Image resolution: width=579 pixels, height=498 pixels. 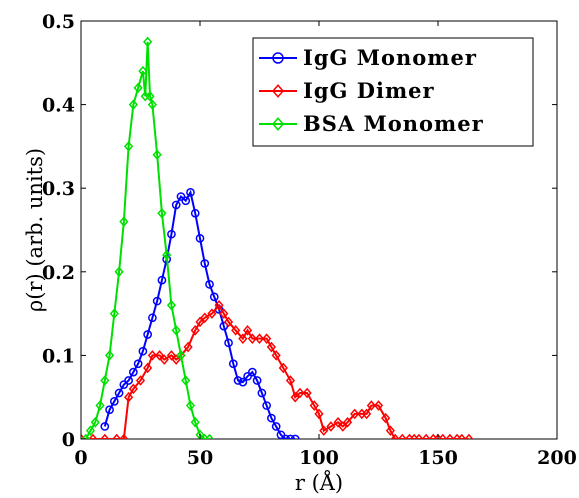 What do you see at coordinates (58, 189) in the screenshot?
I see `y-tick-label: 0.3` at bounding box center [58, 189].